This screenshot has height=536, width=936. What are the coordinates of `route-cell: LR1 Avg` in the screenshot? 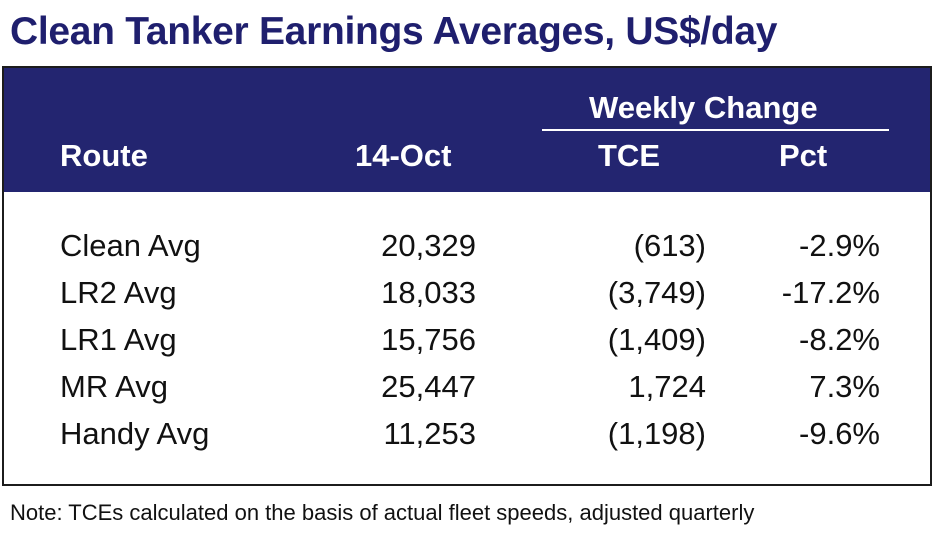 It's located at (118, 339).